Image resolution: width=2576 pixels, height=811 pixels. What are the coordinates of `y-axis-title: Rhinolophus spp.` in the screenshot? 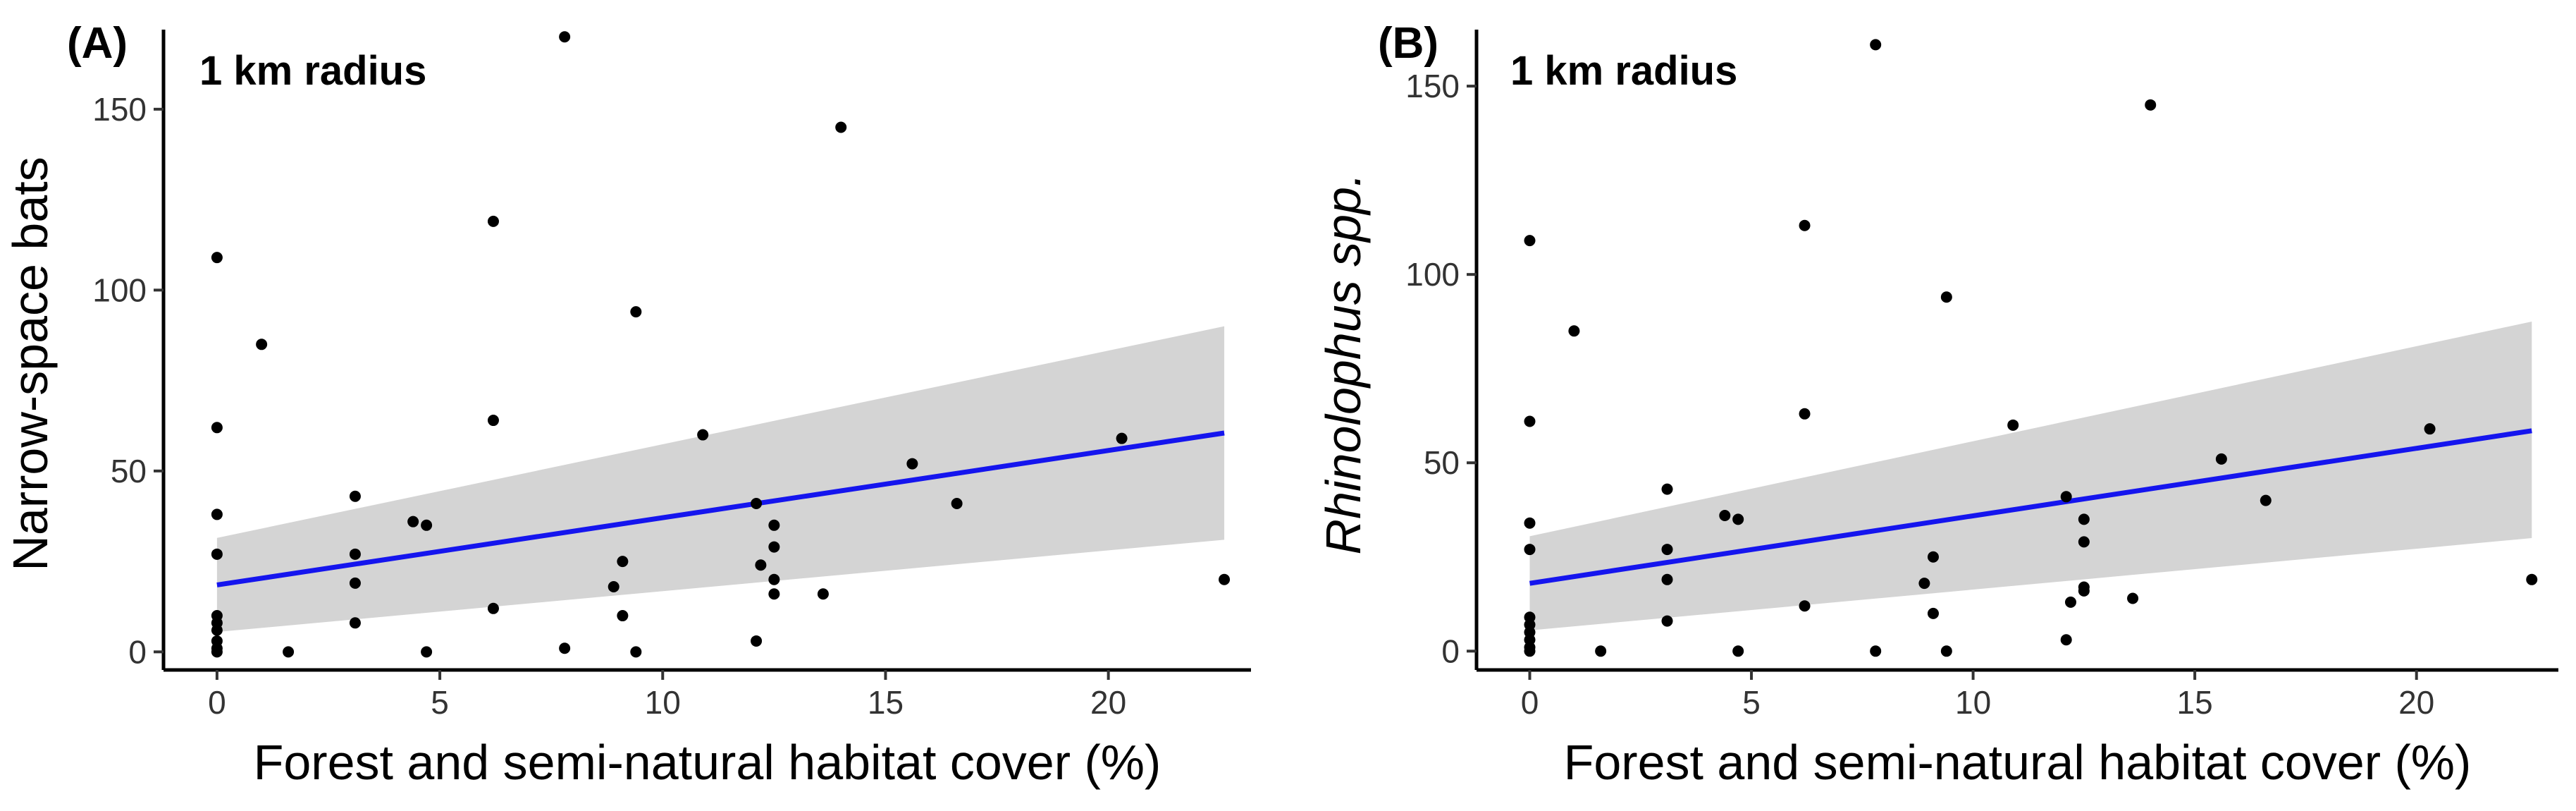 It's located at (1343, 364).